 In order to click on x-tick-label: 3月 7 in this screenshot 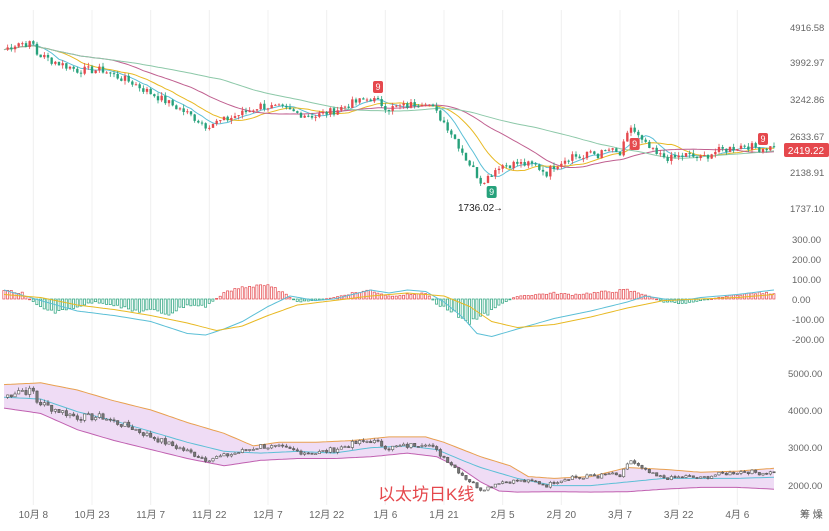, I will do `click(620, 515)`.